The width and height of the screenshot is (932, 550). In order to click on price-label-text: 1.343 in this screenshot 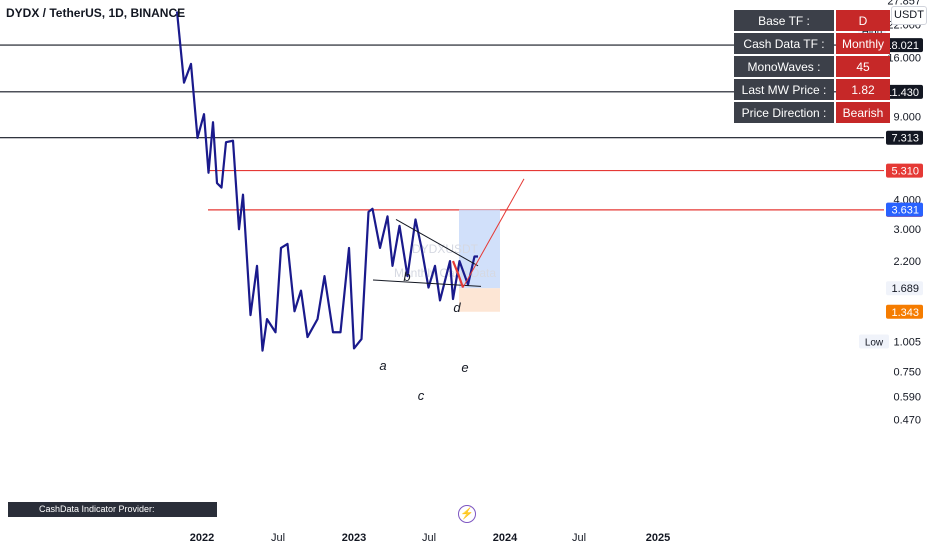, I will do `click(905, 313)`.